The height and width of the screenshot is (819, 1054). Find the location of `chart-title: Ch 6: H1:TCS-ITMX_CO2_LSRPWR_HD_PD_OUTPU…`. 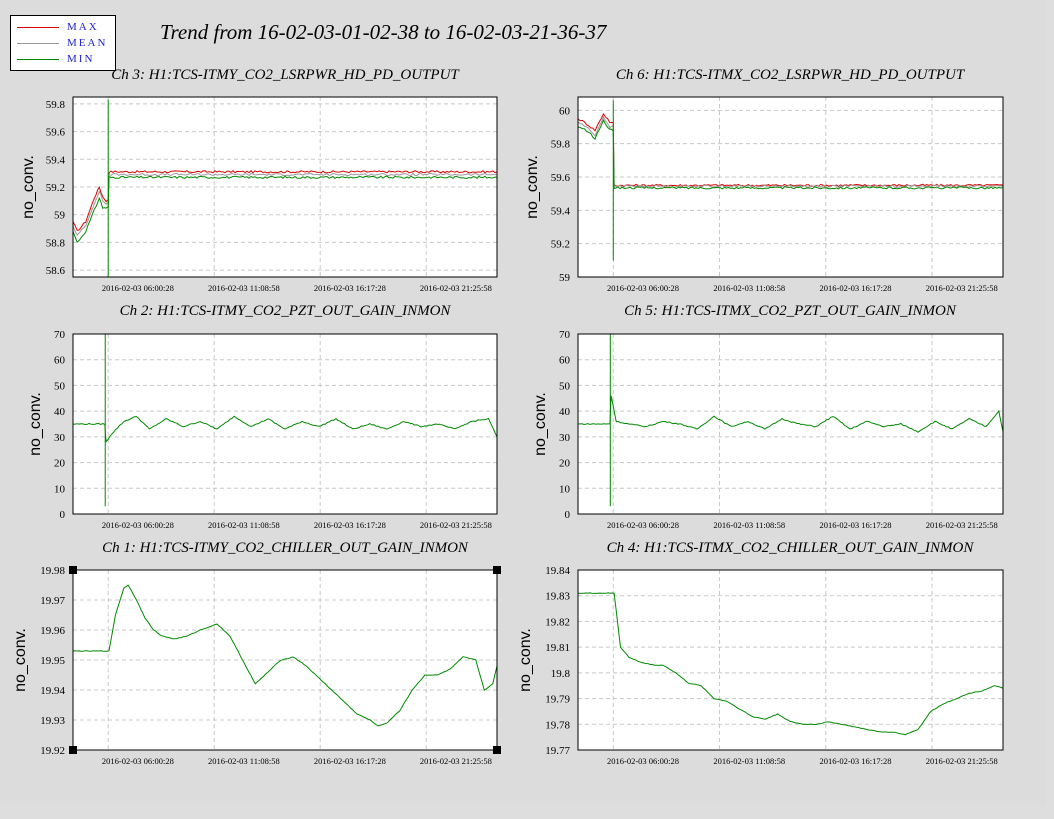

chart-title: Ch 6: H1:TCS-ITMX_CO2_LSRPWR_HD_PD_OUTPU… is located at coordinates (791, 75).